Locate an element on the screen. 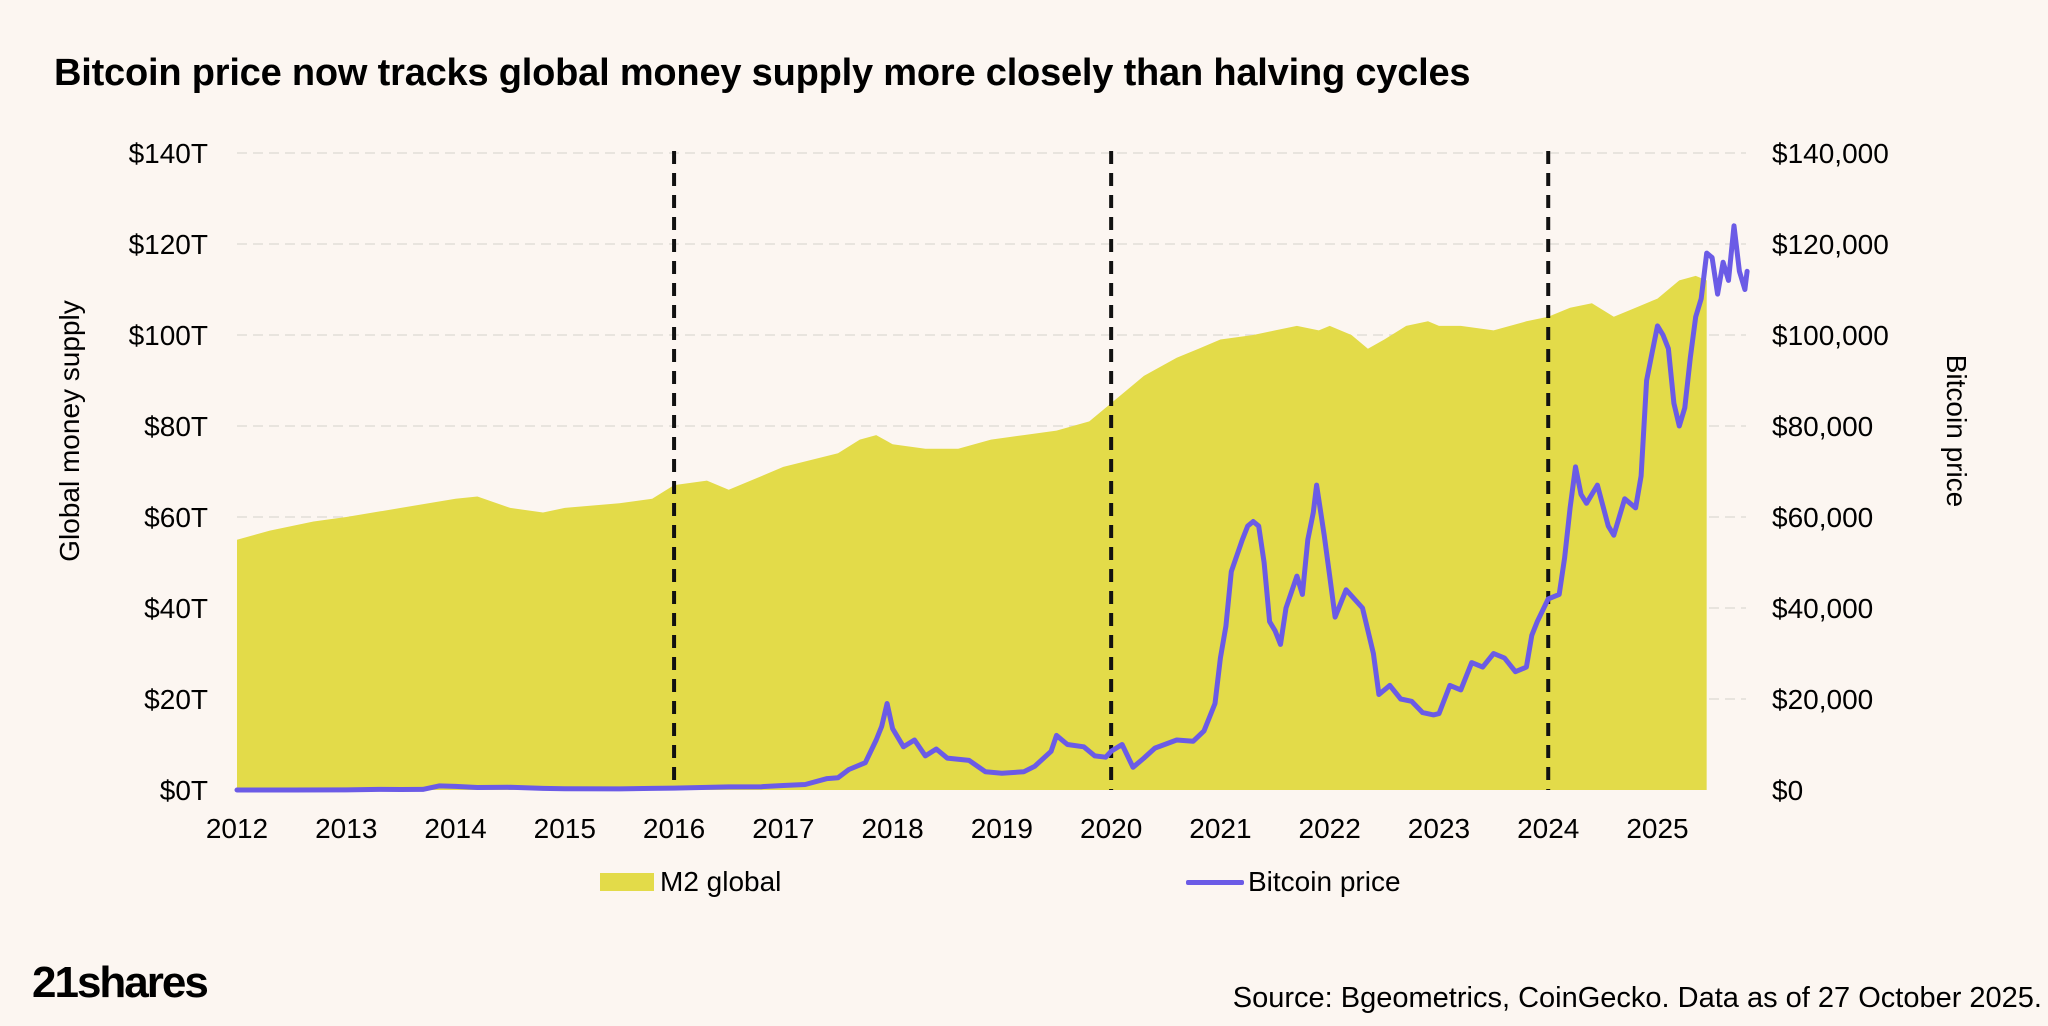  y-left-tick-label: $80T is located at coordinates (176, 426).